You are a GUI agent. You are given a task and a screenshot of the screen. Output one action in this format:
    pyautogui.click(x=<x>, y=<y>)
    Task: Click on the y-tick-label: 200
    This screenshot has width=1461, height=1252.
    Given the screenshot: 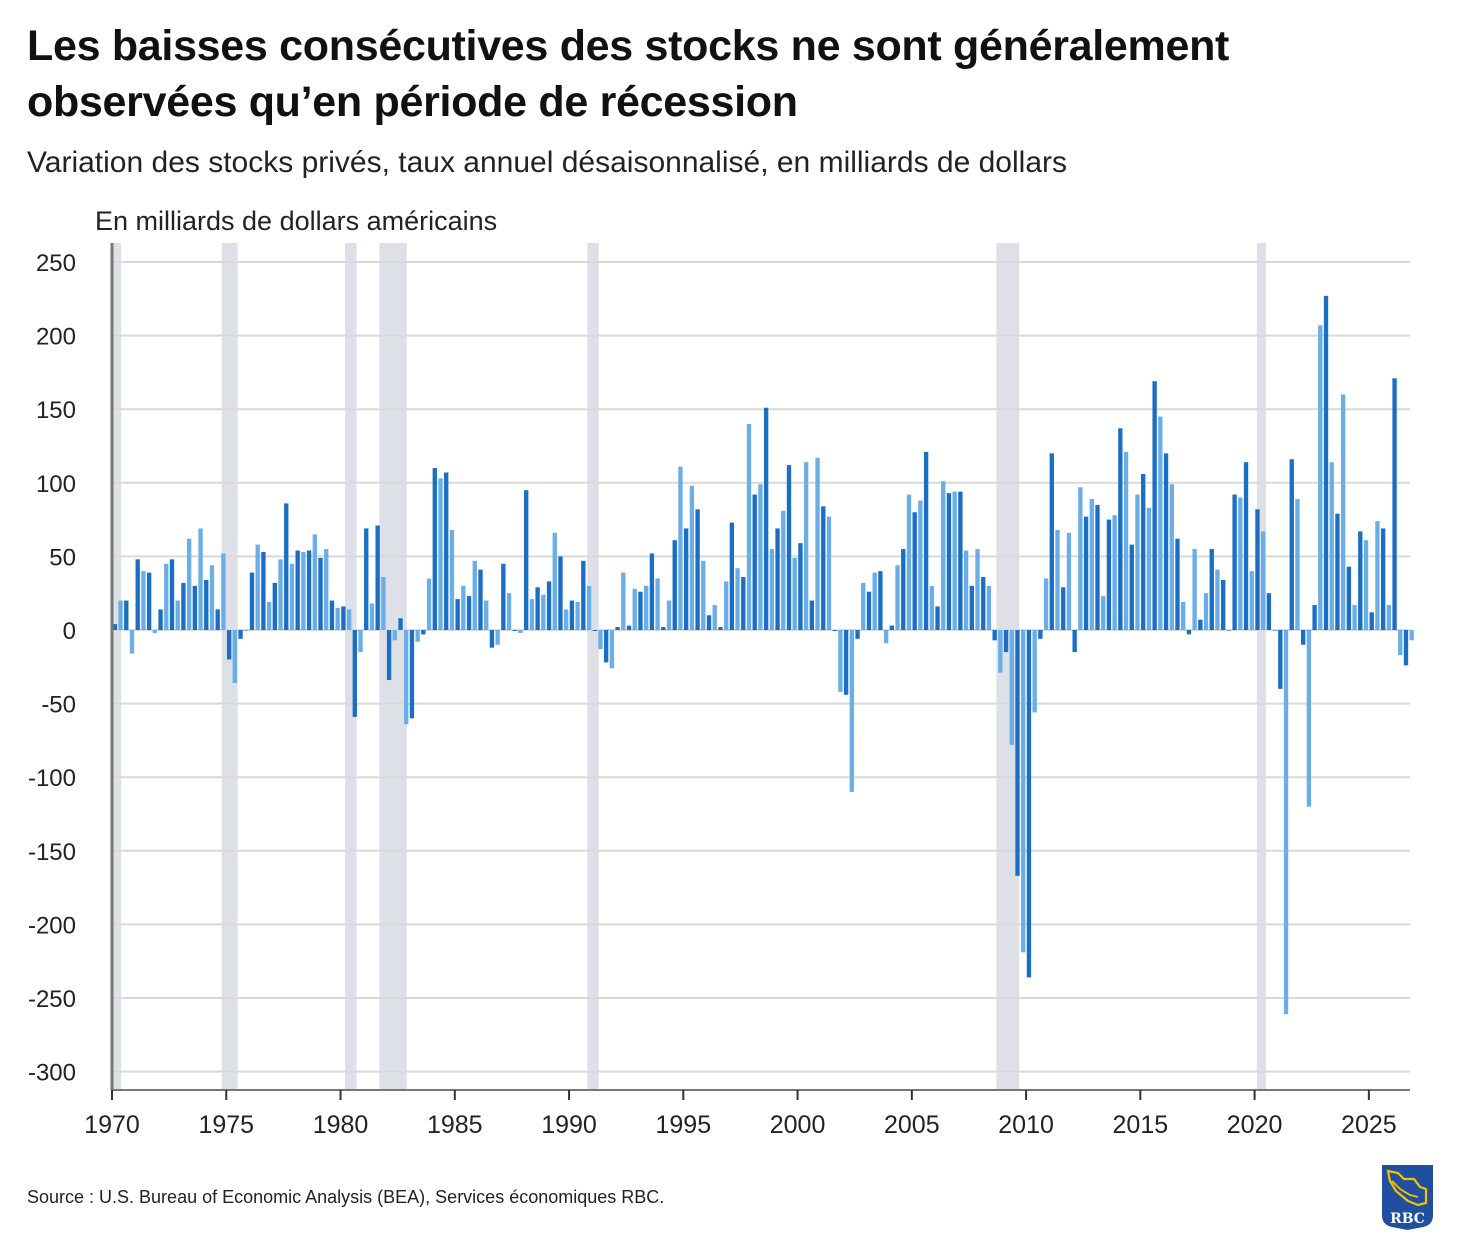 What is the action you would take?
    pyautogui.click(x=56, y=337)
    